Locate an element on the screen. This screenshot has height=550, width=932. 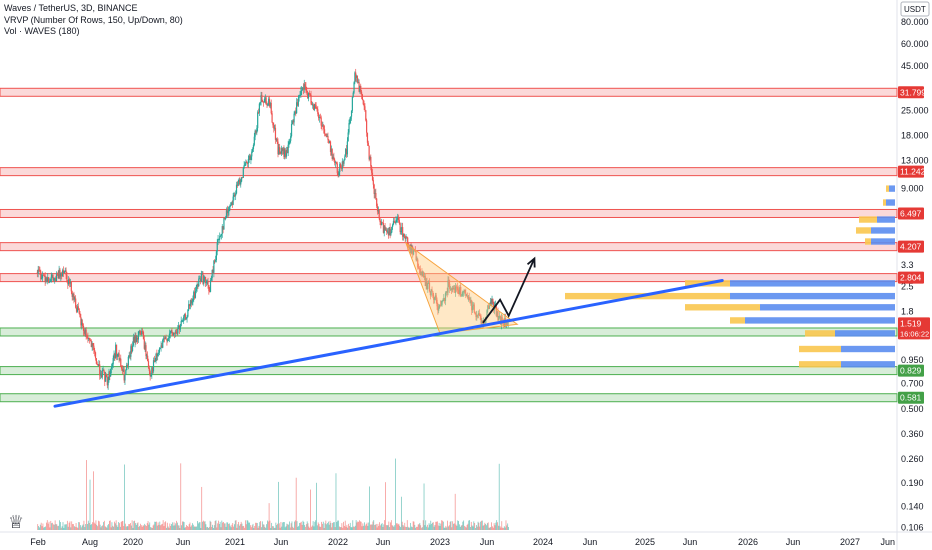
currency-selector is located at coordinates (915, 9).